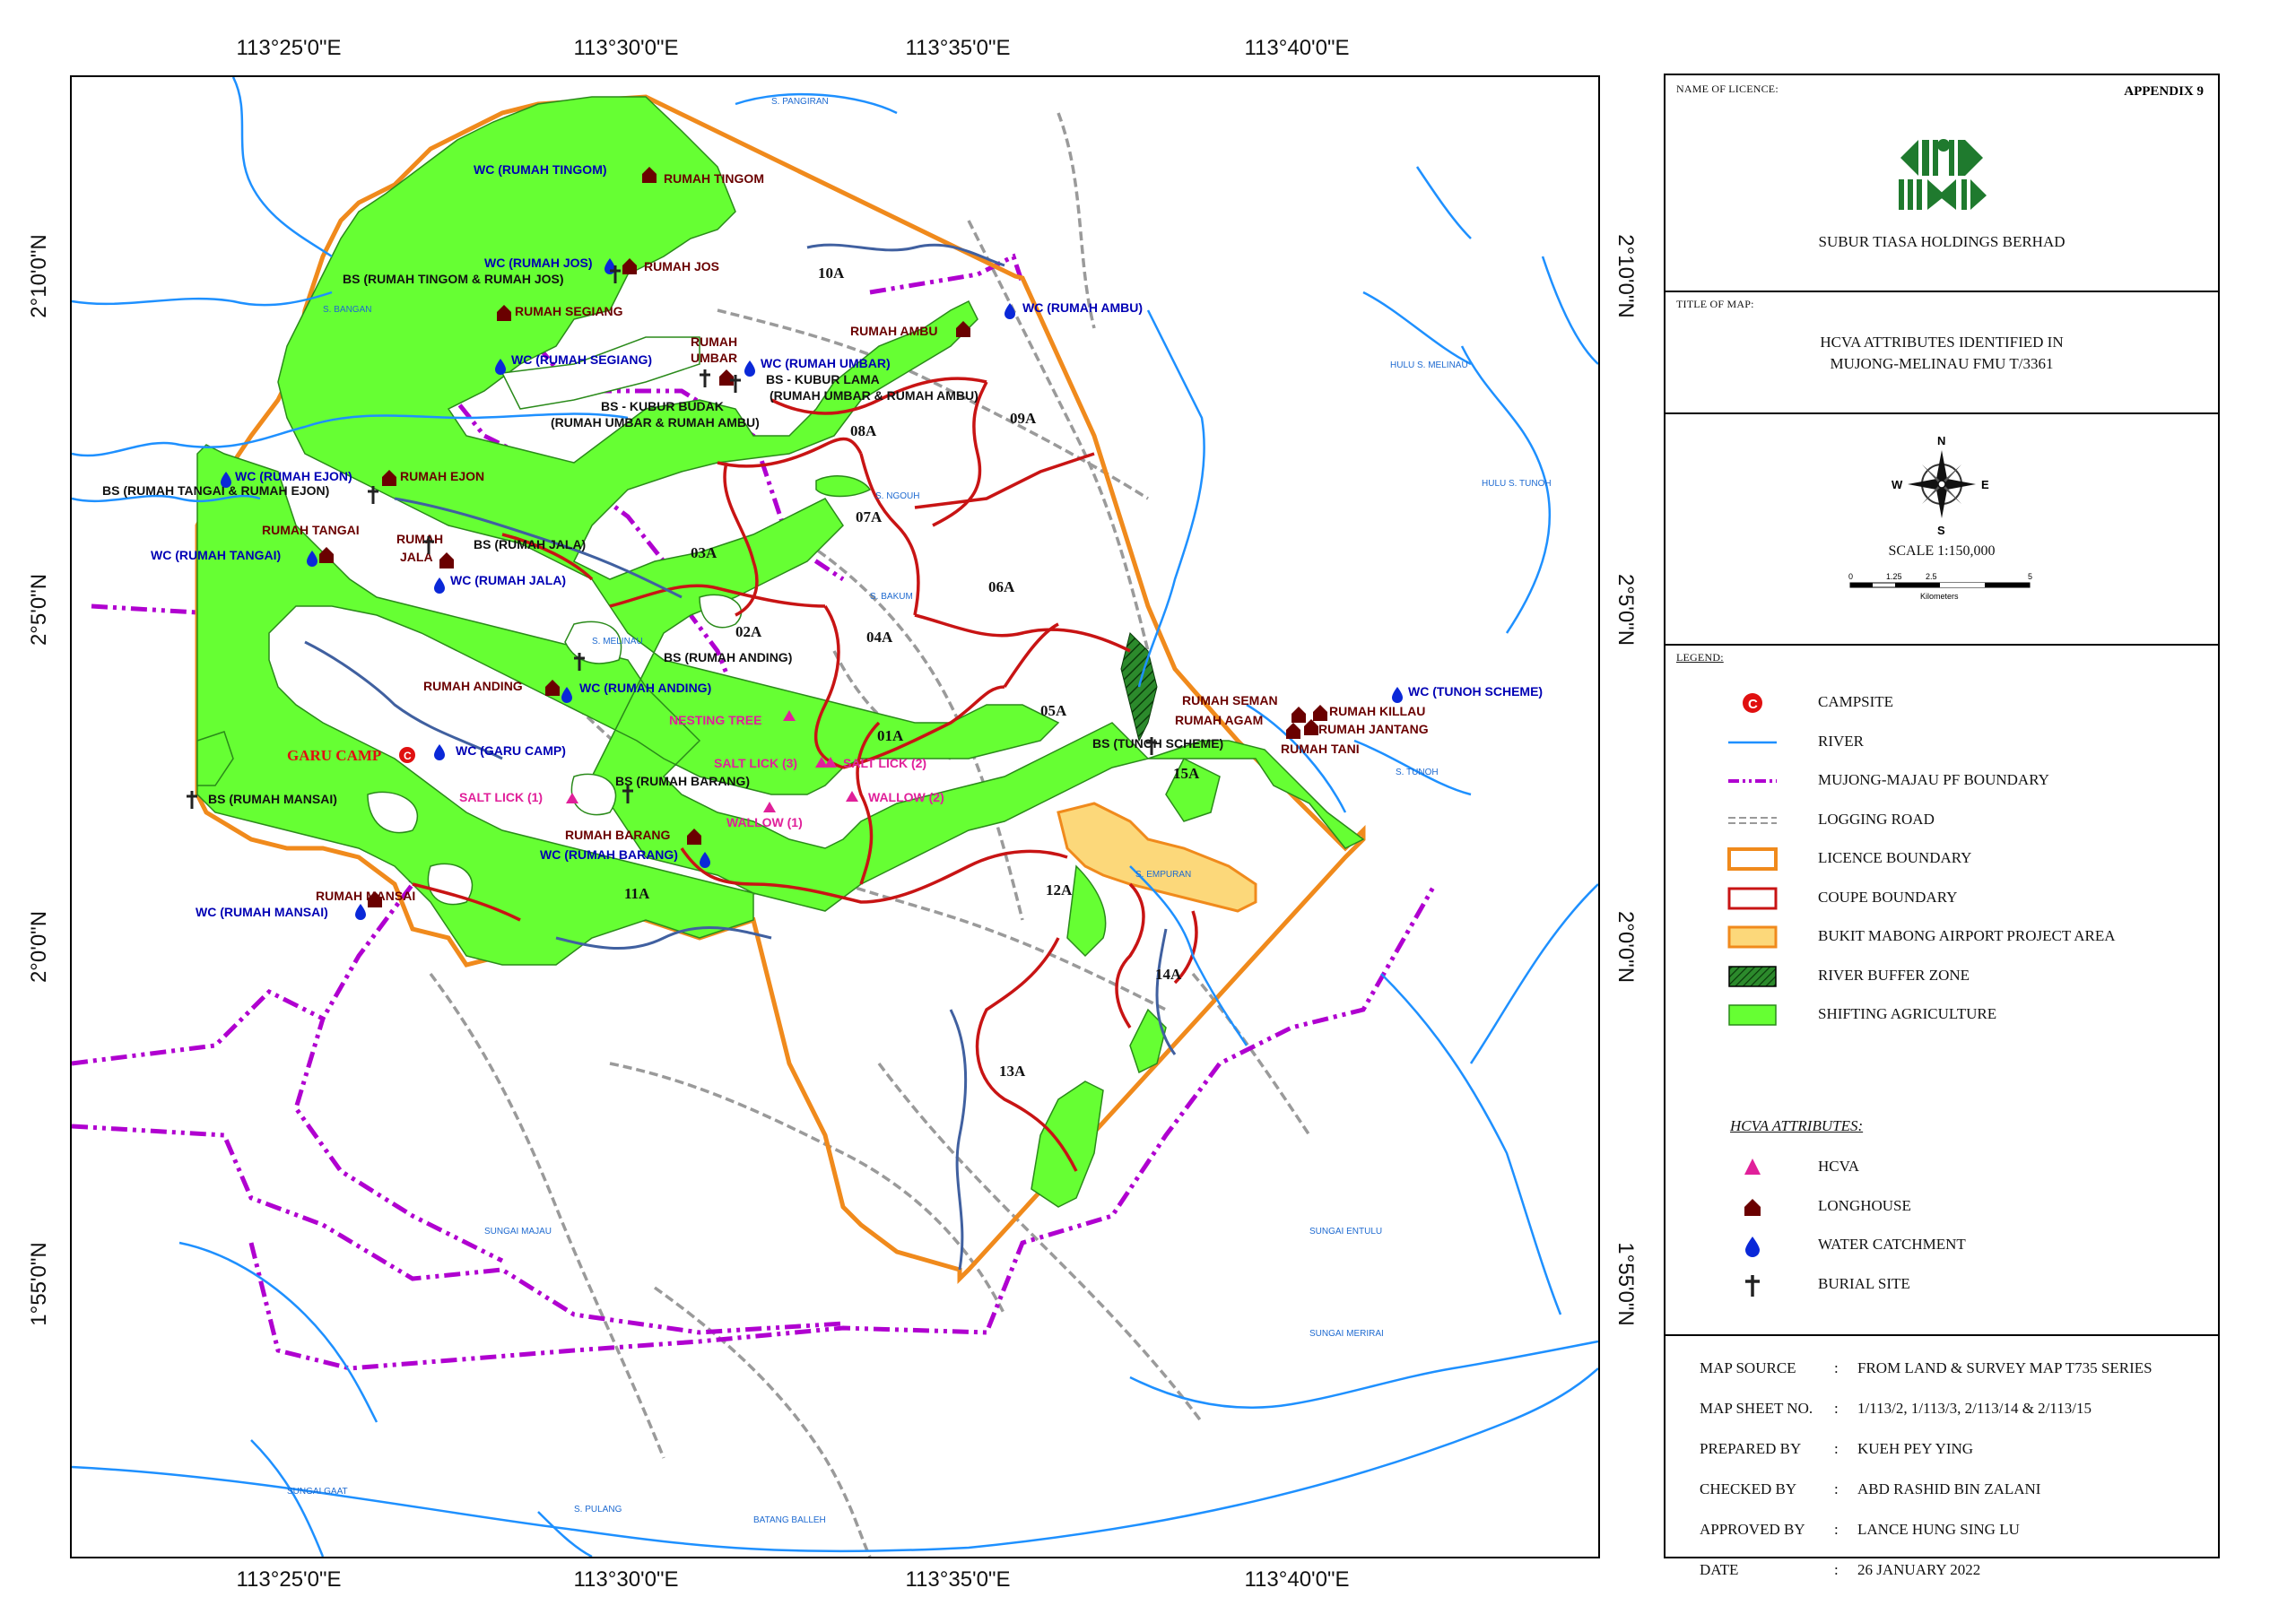 The height and width of the screenshot is (1623, 2296). I want to click on svg-text: WC (RUMAH EJON), so click(293, 476).